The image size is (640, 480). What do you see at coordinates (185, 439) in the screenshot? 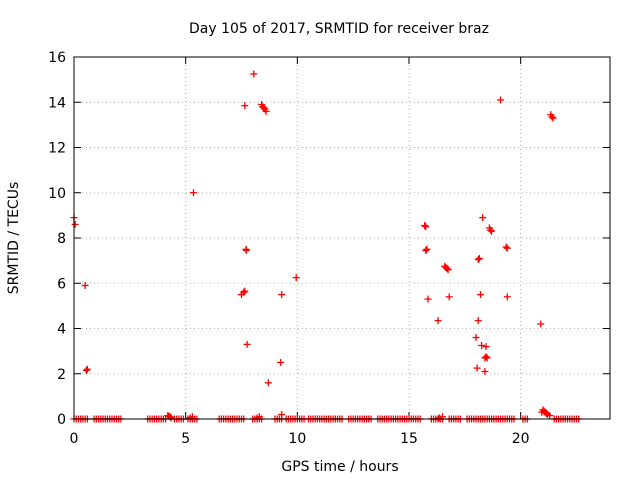
I see `x-tick-label: 5` at bounding box center [185, 439].